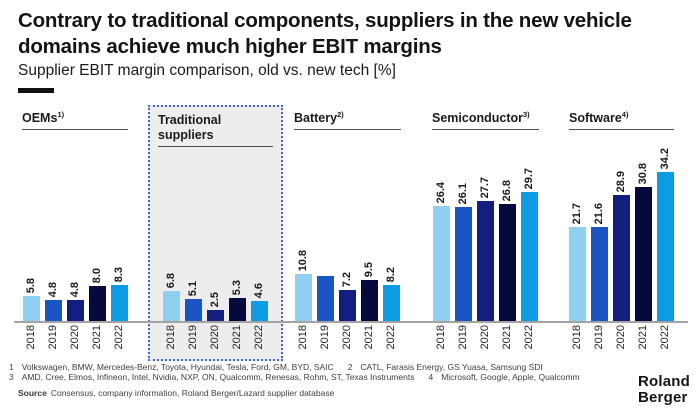 The image size is (700, 414). Describe the element at coordinates (32, 393) in the screenshot. I see `source-label: Source` at that location.